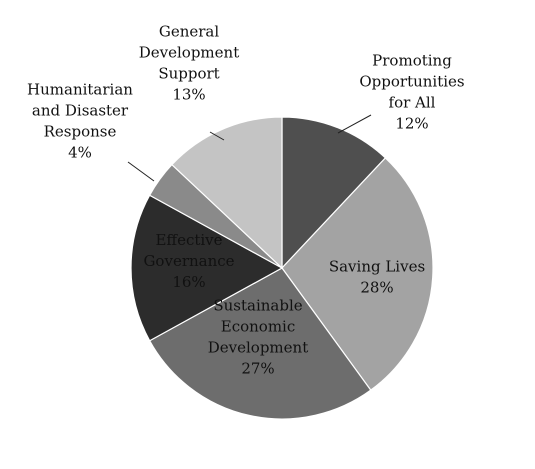  Describe the element at coordinates (411, 82) in the screenshot. I see `slice-name-line: Opportunities` at that location.